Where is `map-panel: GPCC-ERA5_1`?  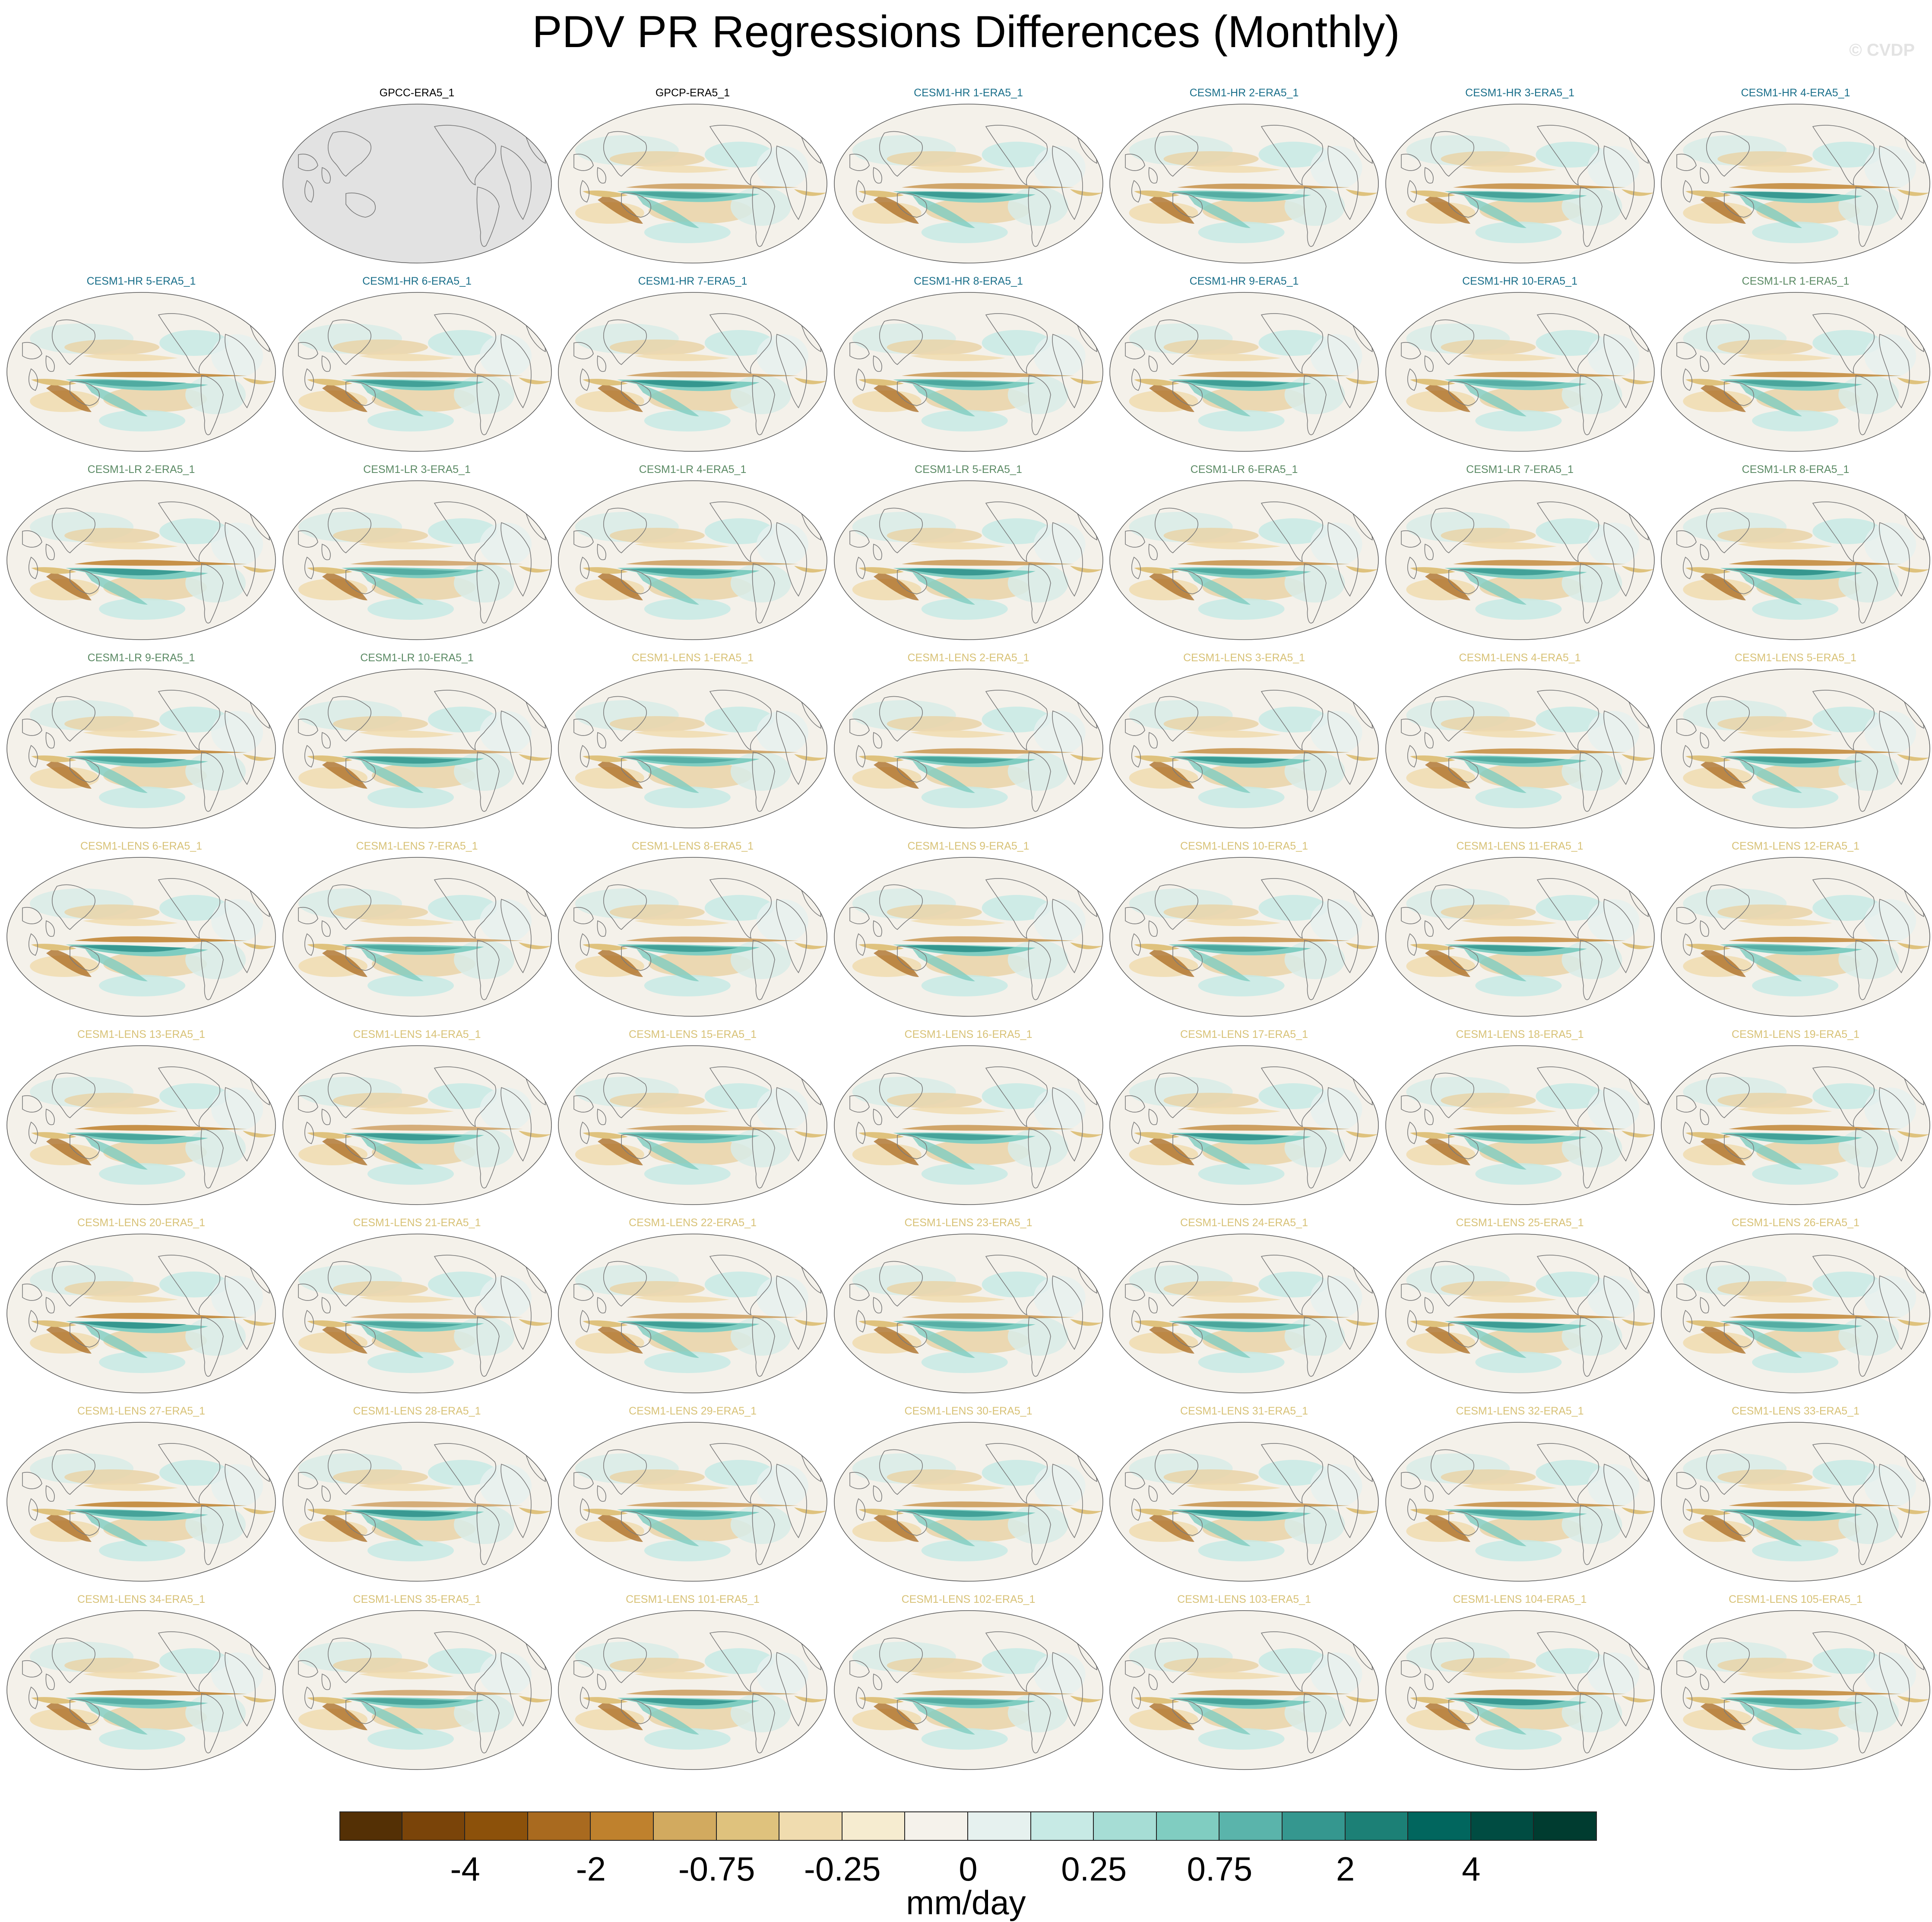 map-panel: GPCC-ERA5_1 is located at coordinates (417, 179).